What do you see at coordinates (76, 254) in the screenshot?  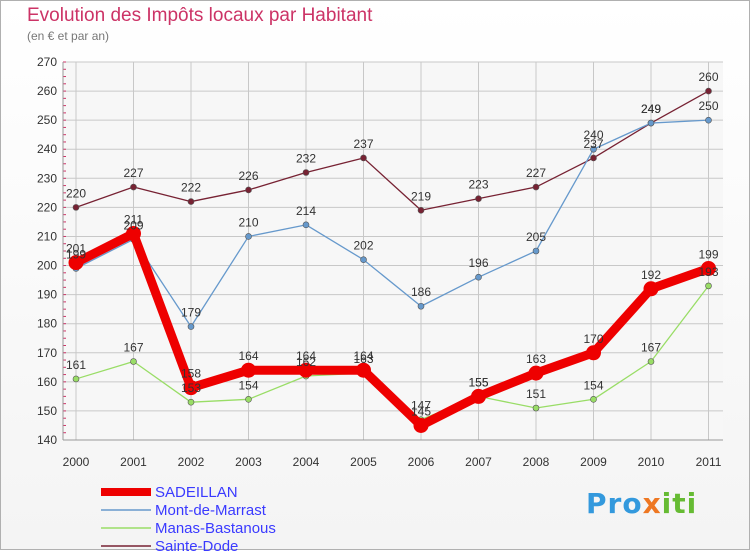 I see `value-label-mont-de-marrast: 199` at bounding box center [76, 254].